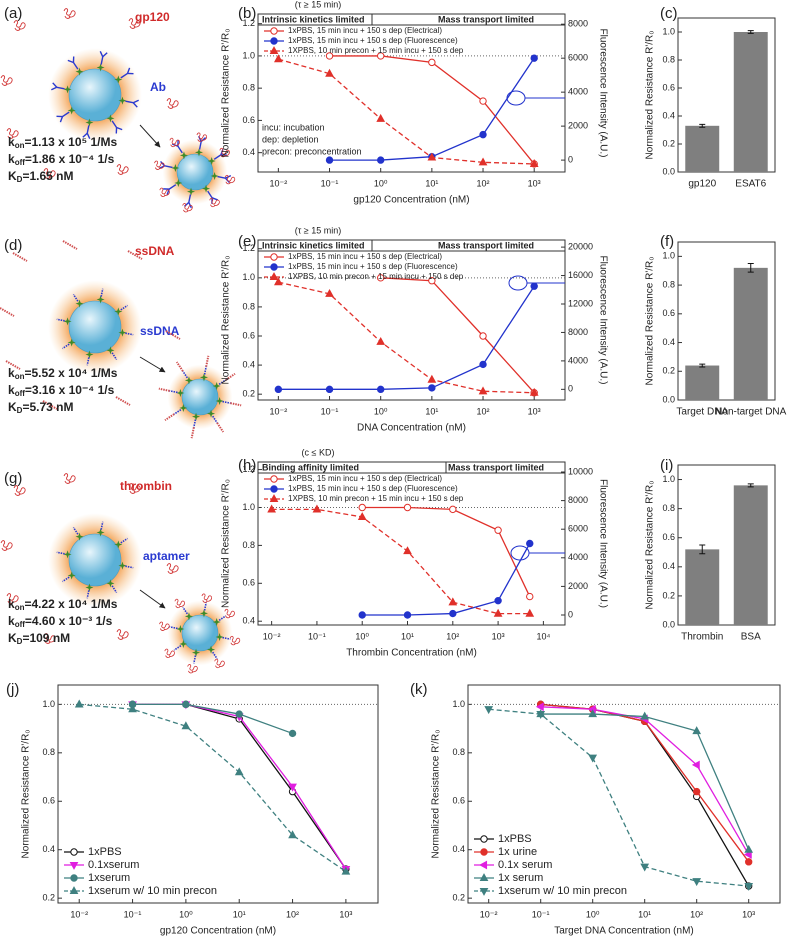 The image size is (800, 944). What do you see at coordinates (668, 537) in the screenshot?
I see `y-tick-label: 0.6` at bounding box center [668, 537].